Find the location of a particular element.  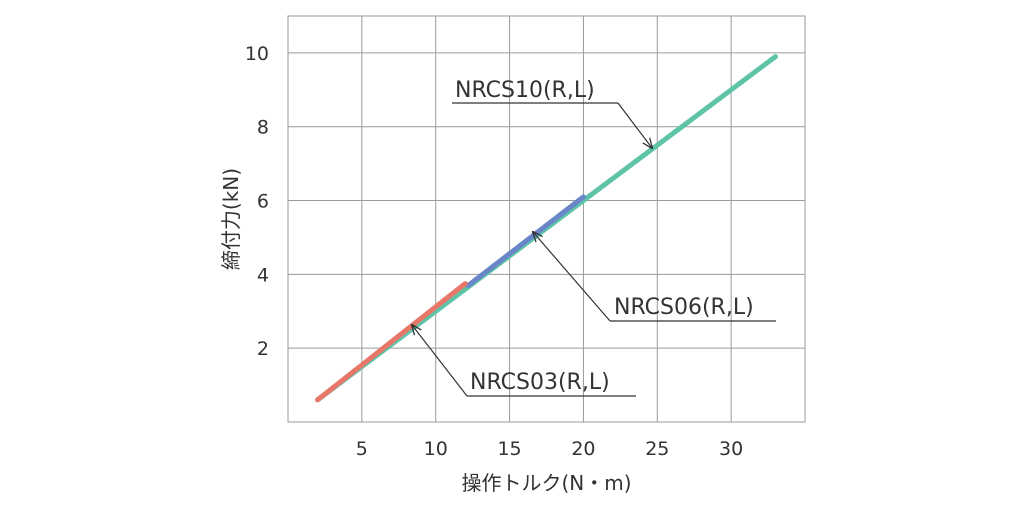

y-tick-label: 6 is located at coordinates (263, 202).